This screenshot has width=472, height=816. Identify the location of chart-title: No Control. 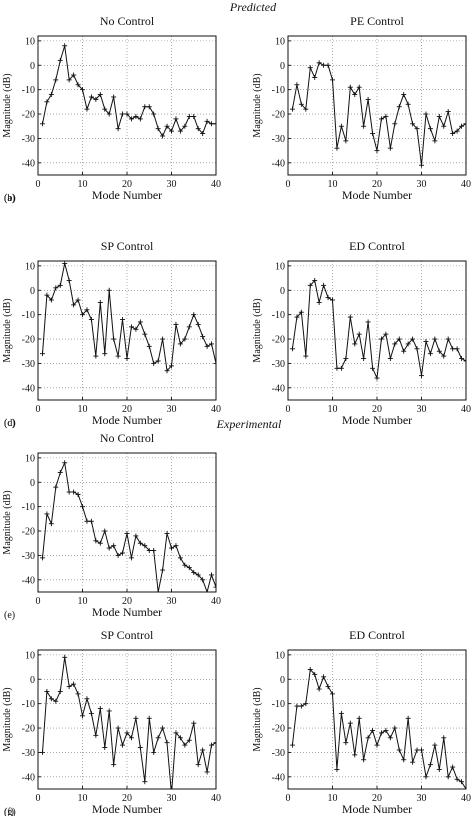
(127, 438).